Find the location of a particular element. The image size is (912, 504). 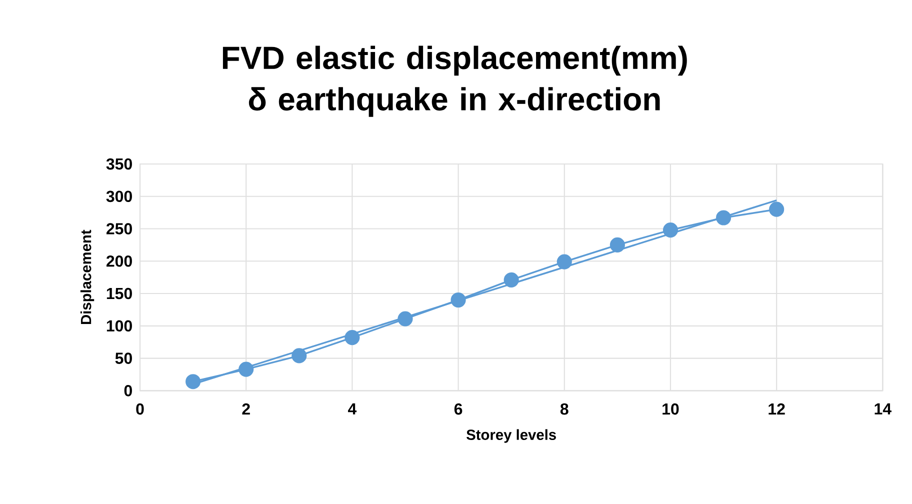

x-axis-title: Storey levels is located at coordinates (511, 436).